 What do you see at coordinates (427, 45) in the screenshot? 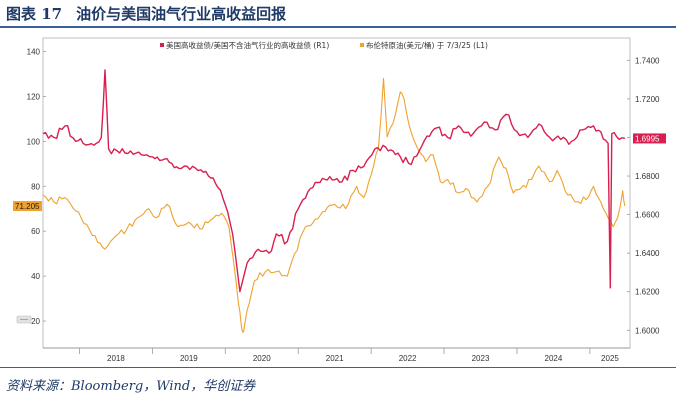
I see `legend-entry: 布伦特原油(美元/桶) 于 7/3/25 (L1)` at bounding box center [427, 45].